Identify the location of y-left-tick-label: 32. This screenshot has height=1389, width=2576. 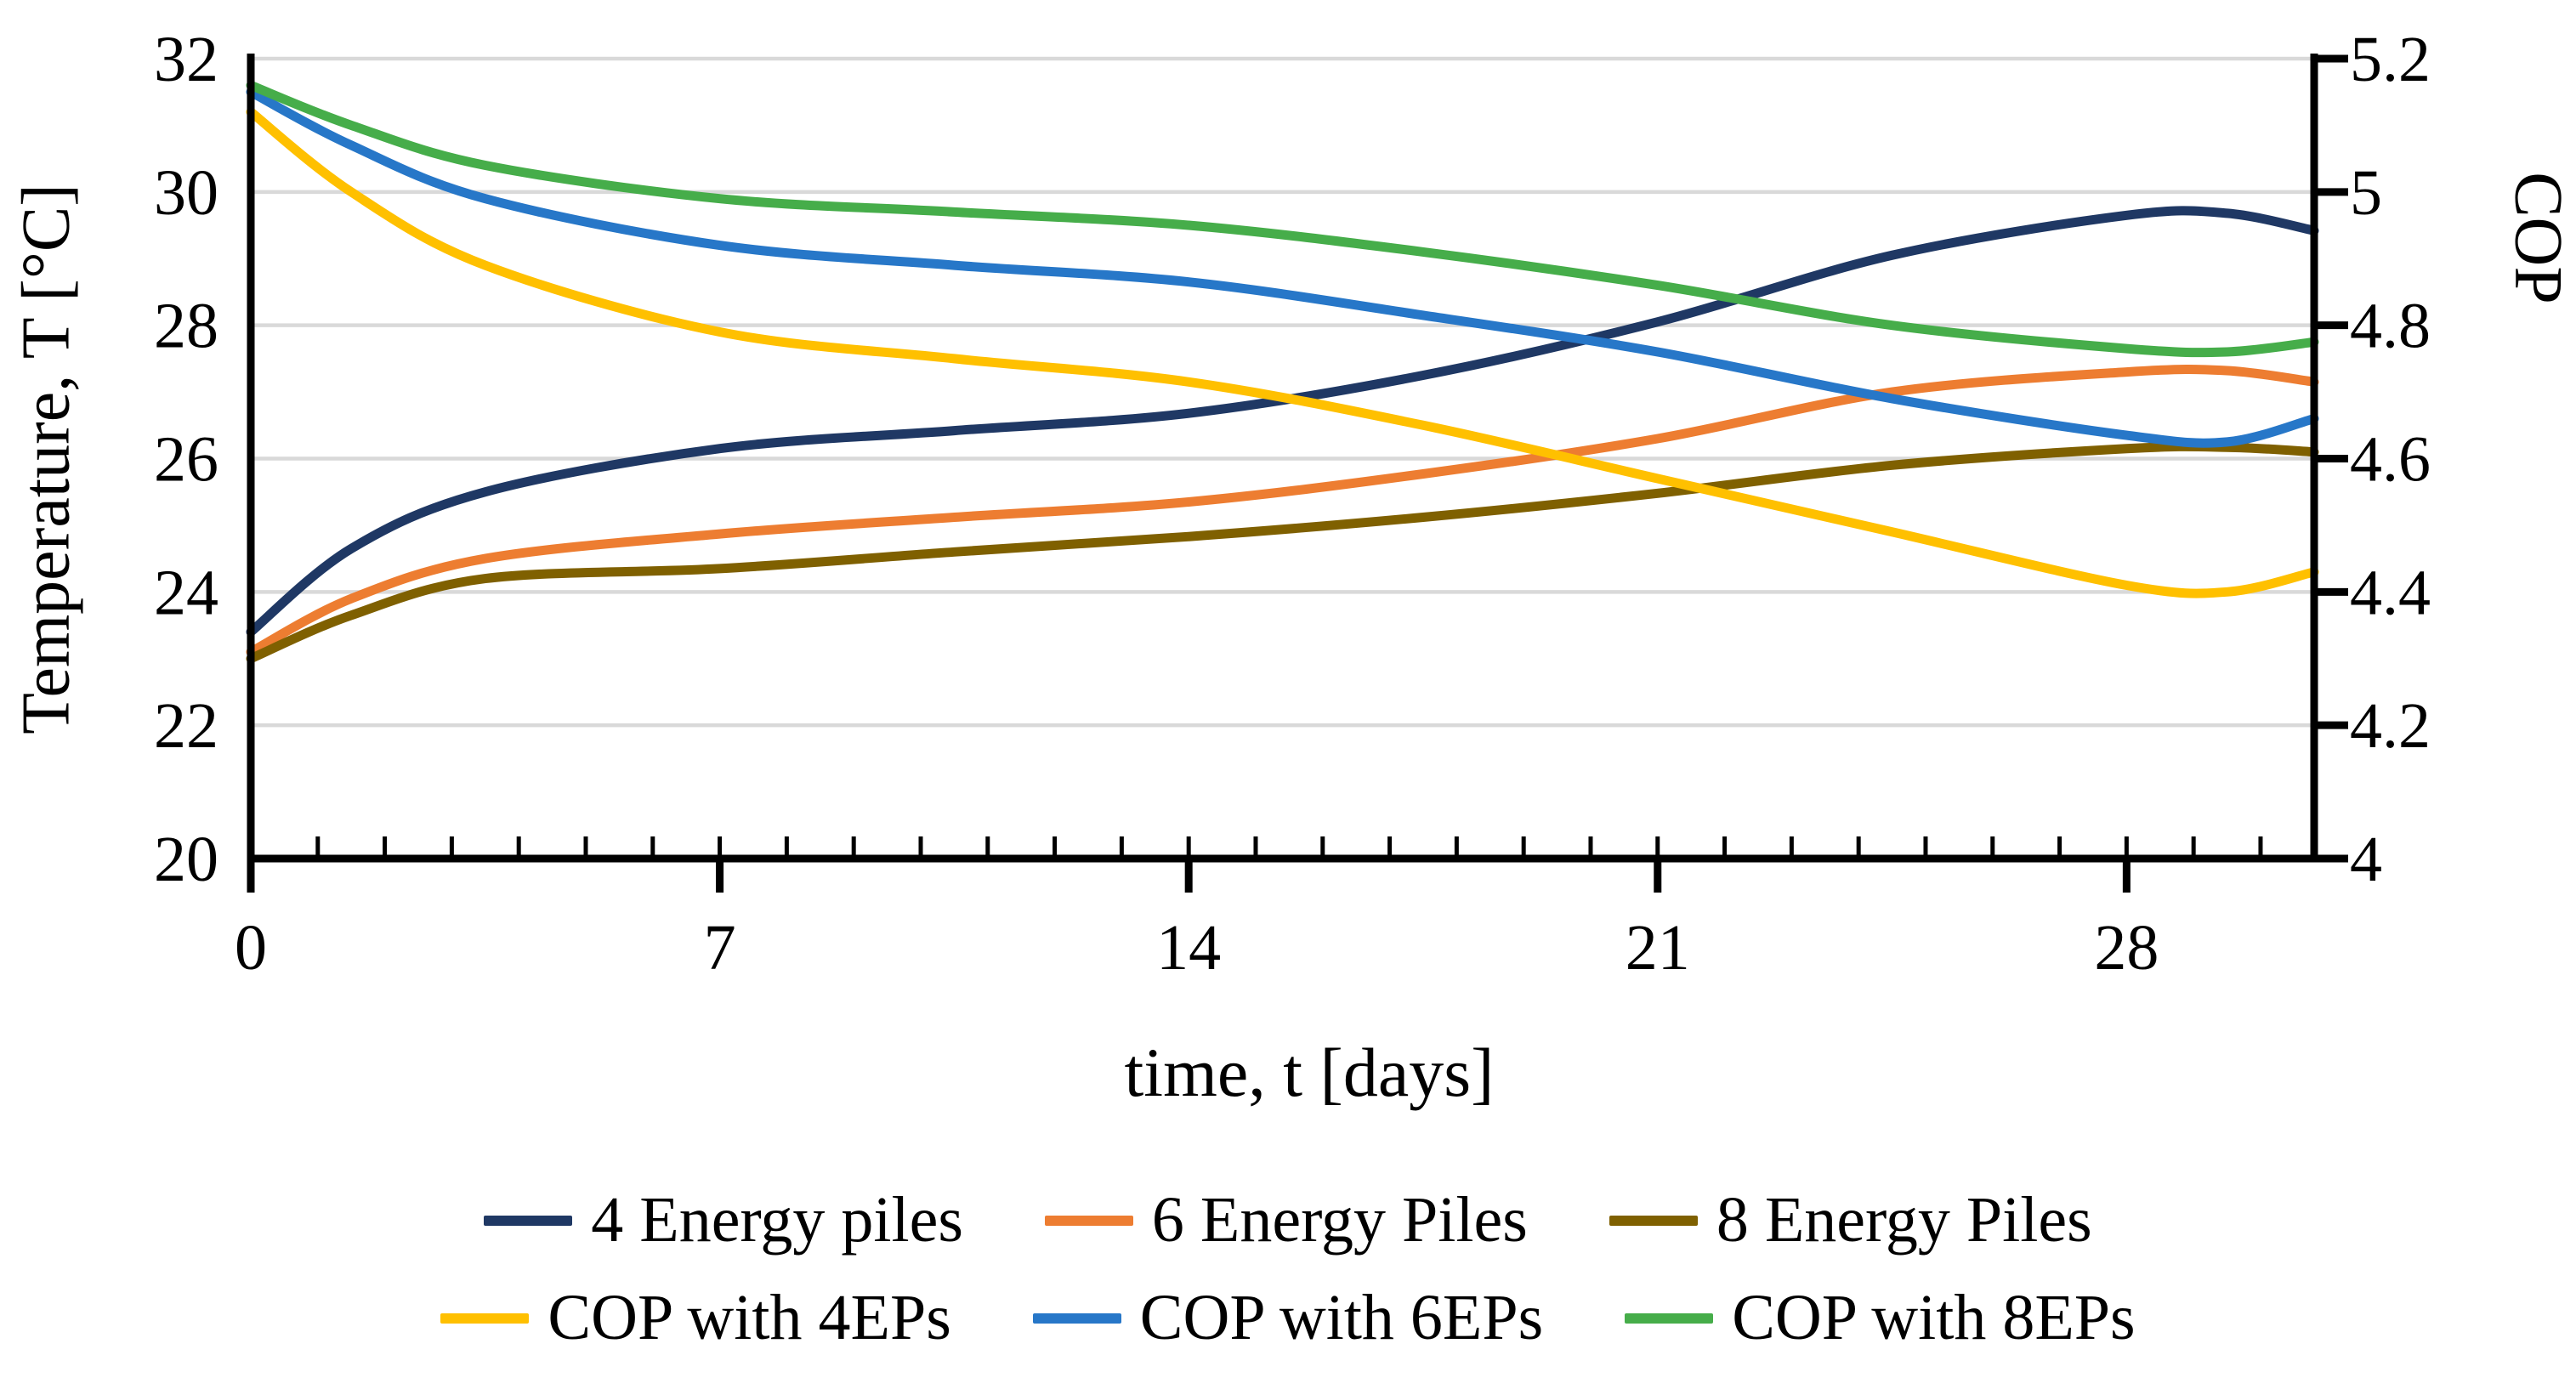
(186, 59).